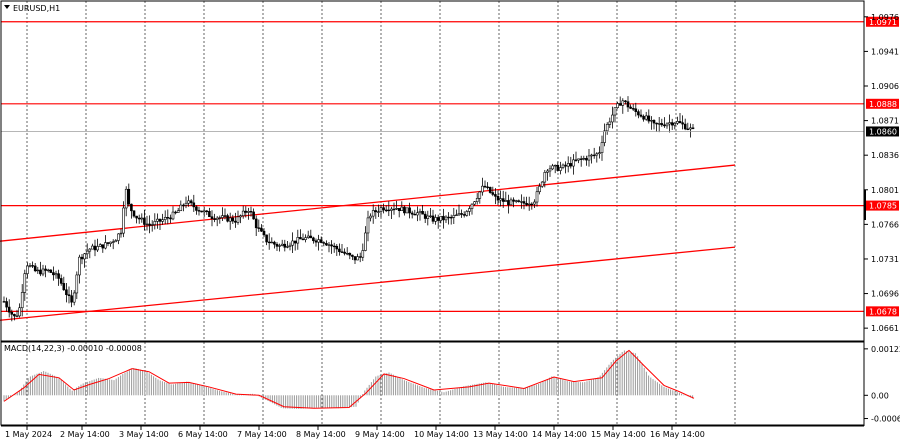 The width and height of the screenshot is (900, 441). Describe the element at coordinates (368, 283) in the screenshot. I see `channel-line` at that location.